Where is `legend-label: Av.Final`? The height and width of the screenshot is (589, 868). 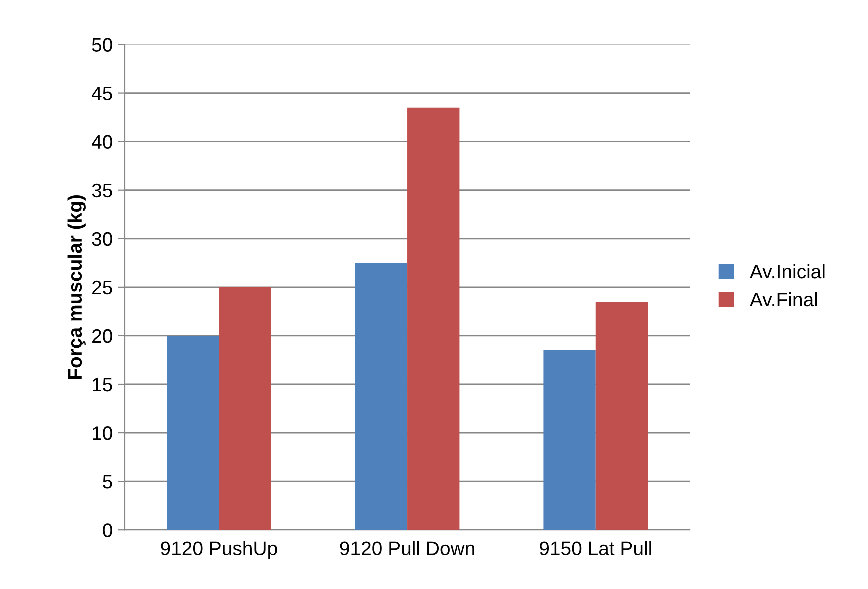 legend-label: Av.Final is located at coordinates (784, 299).